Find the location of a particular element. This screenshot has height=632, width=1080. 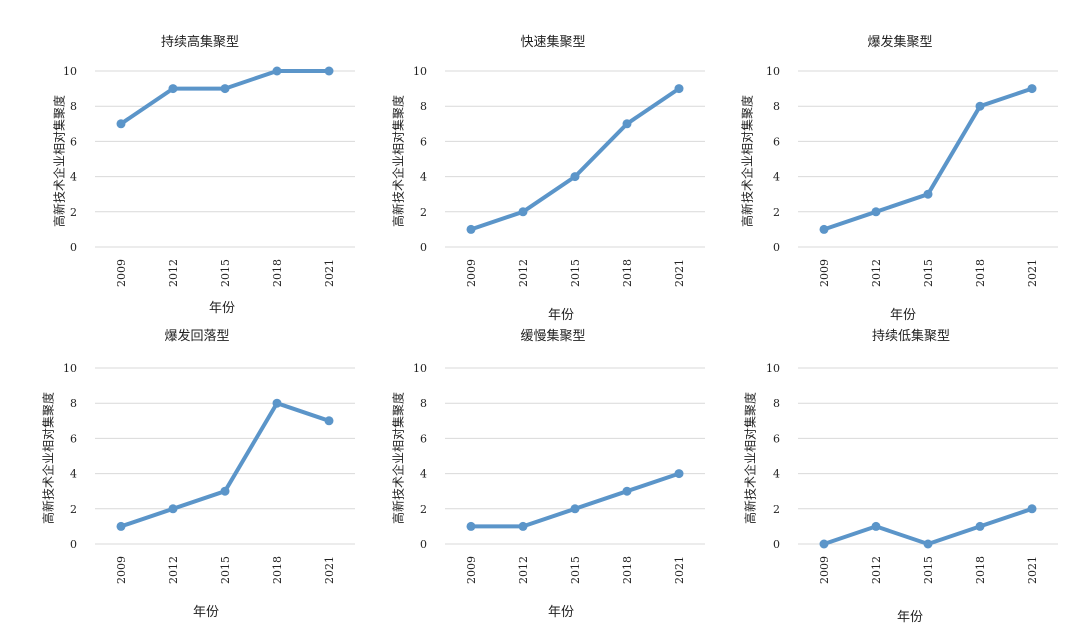

chart-title: 爆发集聚型 is located at coordinates (900, 42).